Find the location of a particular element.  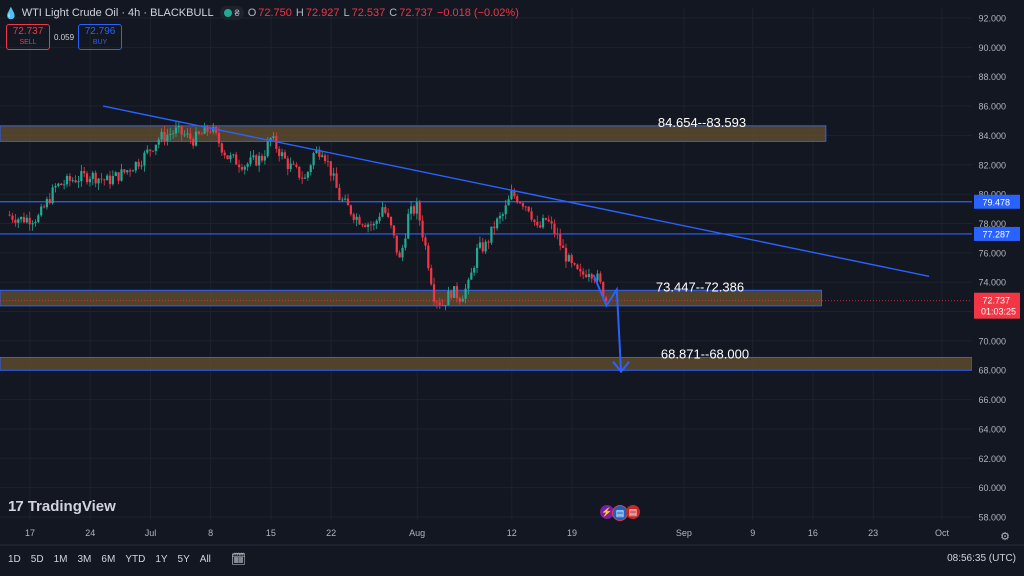

time-axis: 17 24 Jul 8 15 22 Aug 12 19 Sep 9 16 23 Oct is located at coordinates (512, 537).